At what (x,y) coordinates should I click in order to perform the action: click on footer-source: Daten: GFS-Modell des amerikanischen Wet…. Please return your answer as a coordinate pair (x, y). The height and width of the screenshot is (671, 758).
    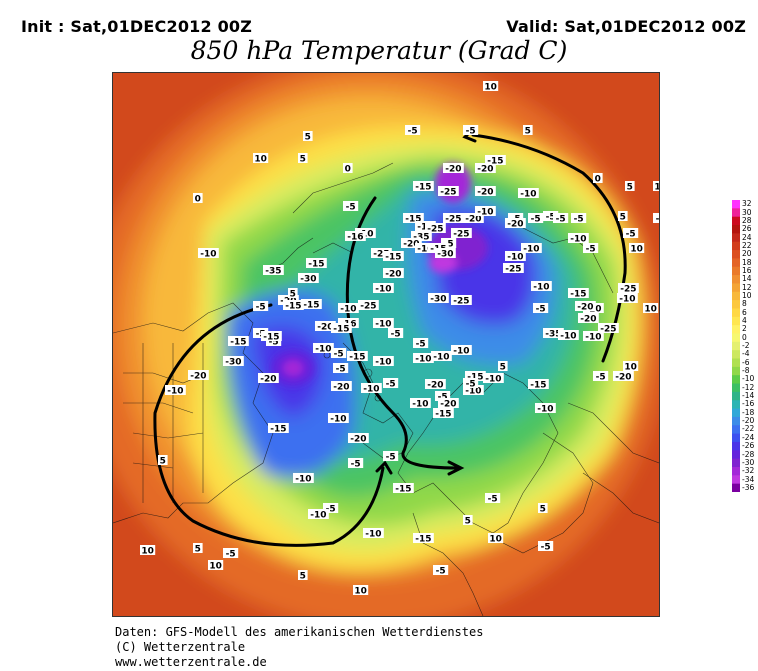
    Looking at the image, I should click on (299, 632).